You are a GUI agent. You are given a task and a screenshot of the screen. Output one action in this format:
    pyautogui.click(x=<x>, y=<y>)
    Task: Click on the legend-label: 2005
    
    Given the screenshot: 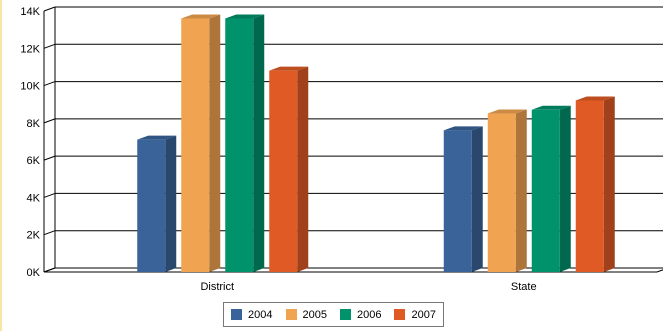 What is the action you would take?
    pyautogui.click(x=314, y=314)
    